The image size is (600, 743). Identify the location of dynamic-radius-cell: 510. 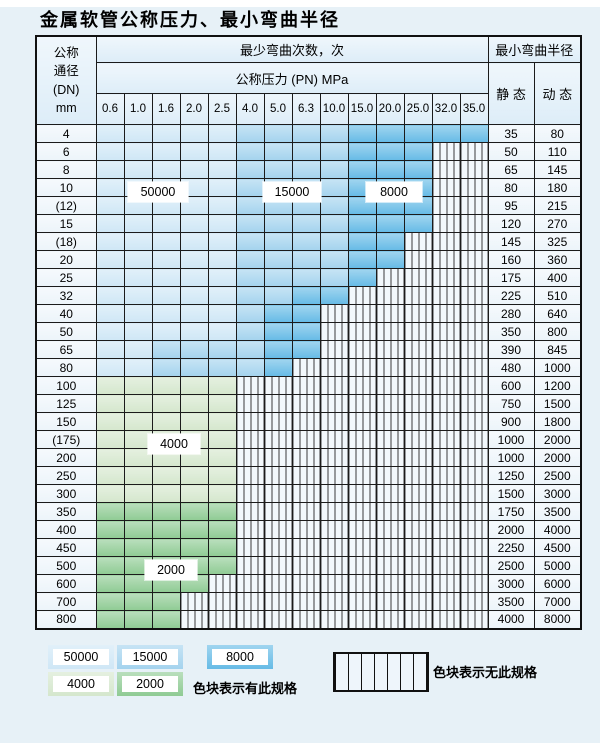
(557, 295).